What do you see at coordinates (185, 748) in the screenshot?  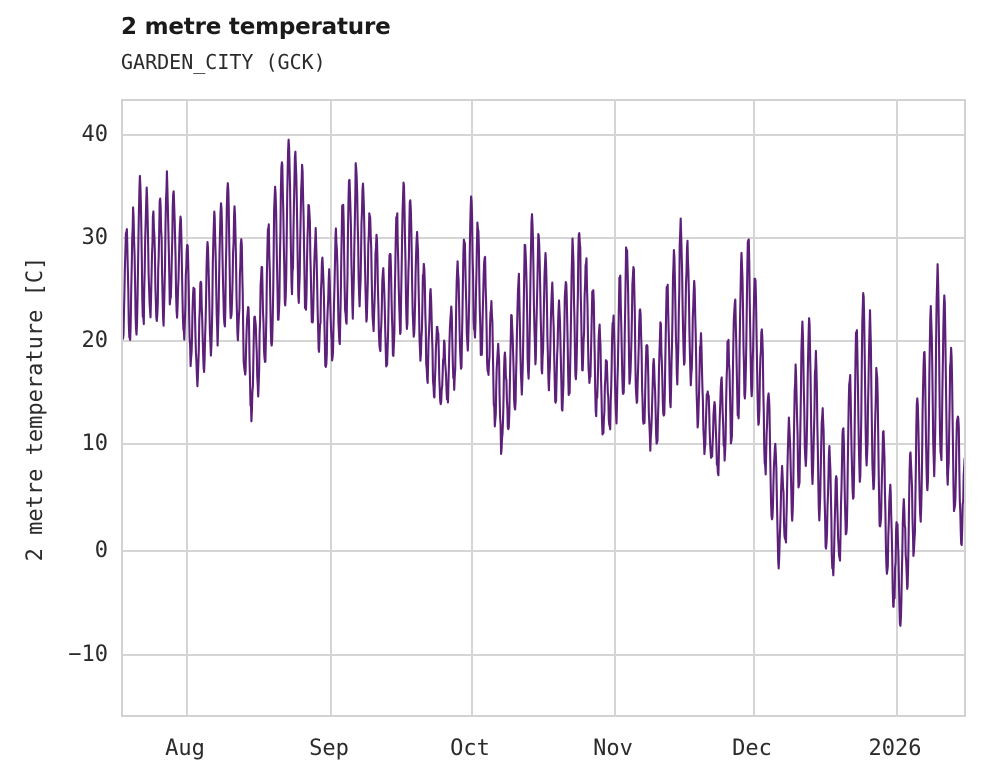 I see `x-tick-label: Aug` at bounding box center [185, 748].